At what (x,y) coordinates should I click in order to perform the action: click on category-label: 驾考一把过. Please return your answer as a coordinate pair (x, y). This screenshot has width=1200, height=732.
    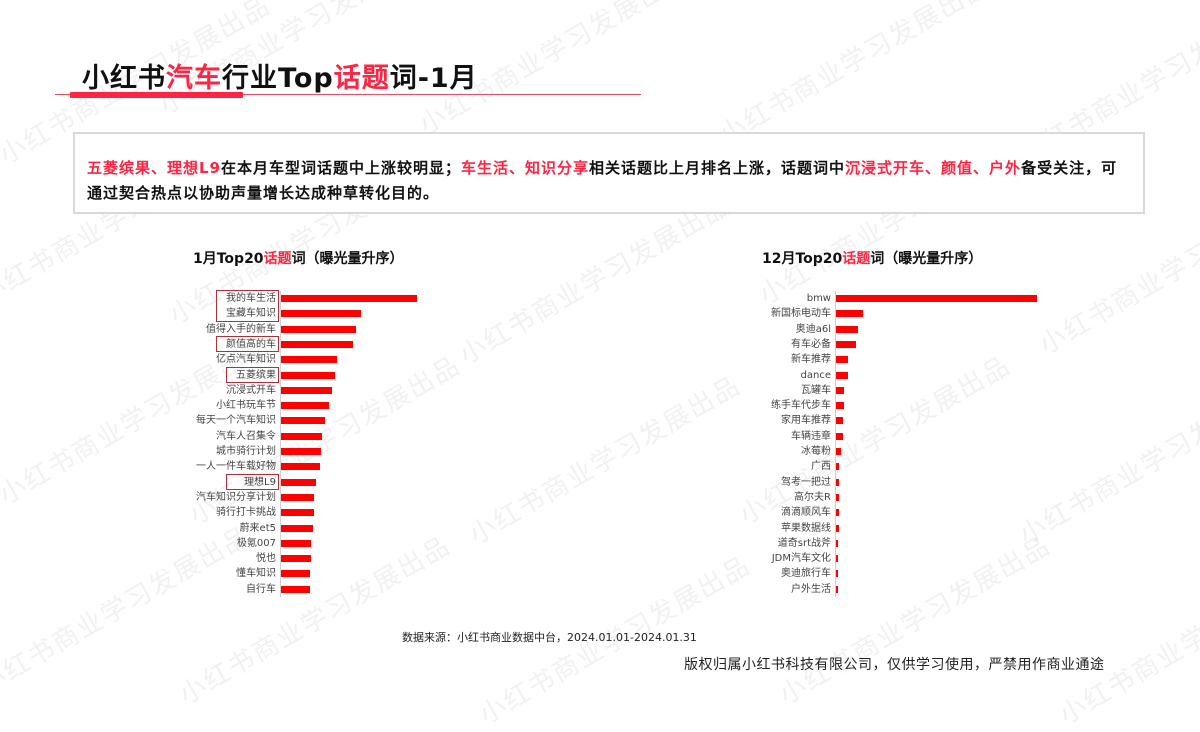
    Looking at the image, I should click on (806, 482).